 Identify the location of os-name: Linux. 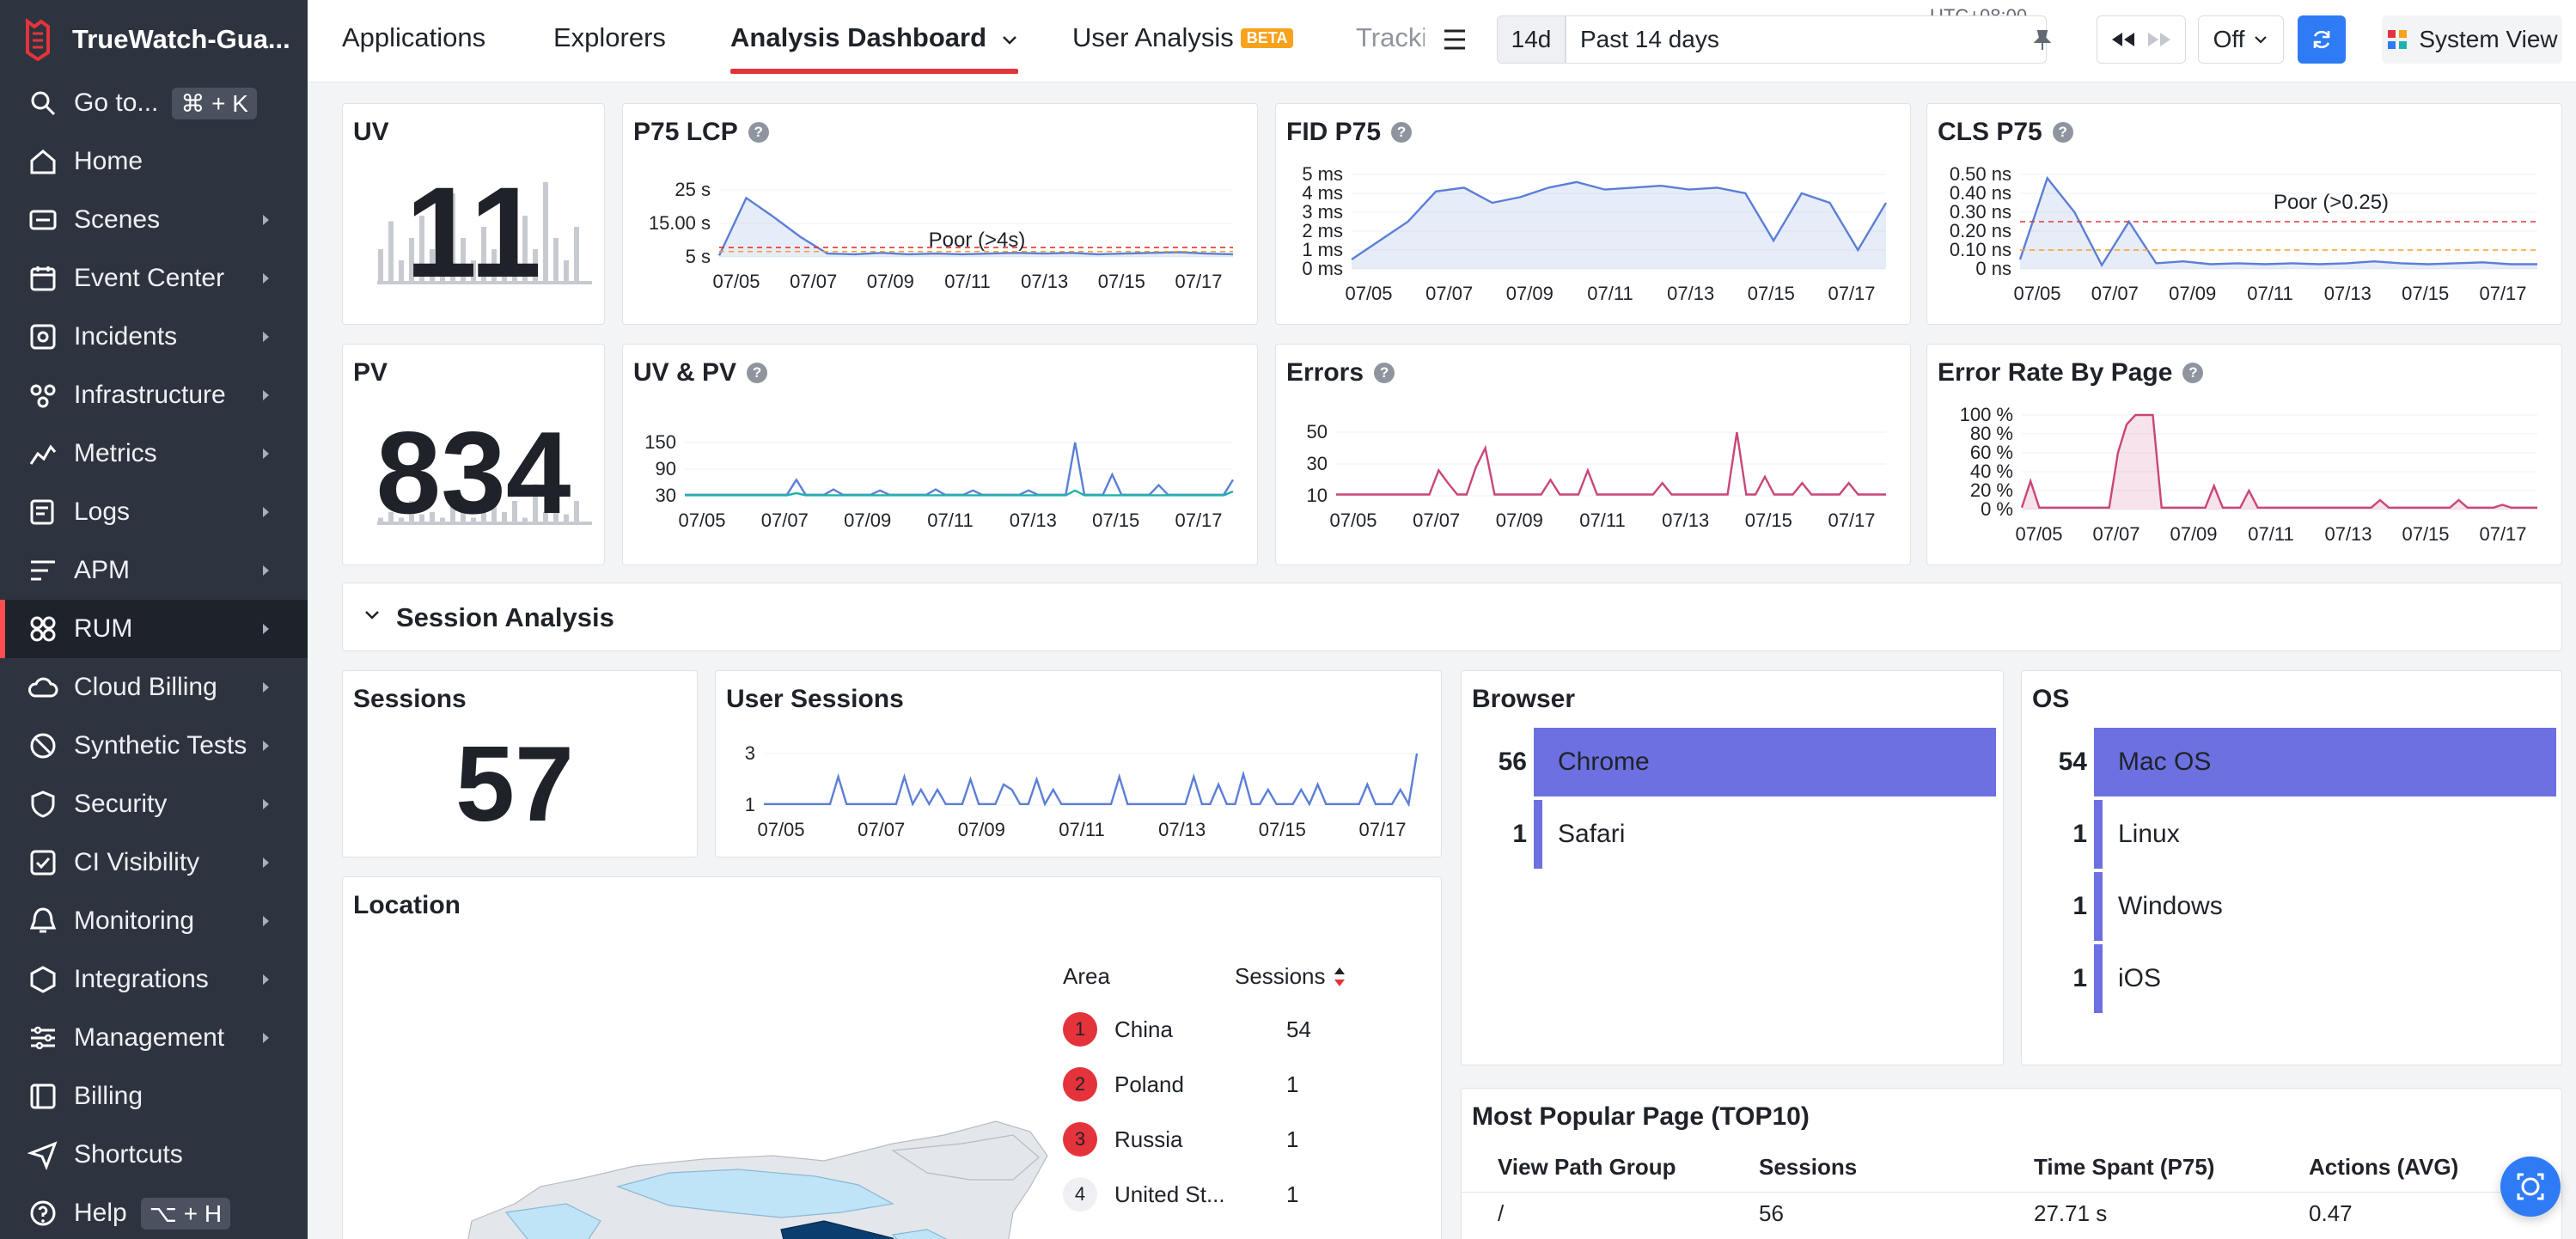
(2149, 834).